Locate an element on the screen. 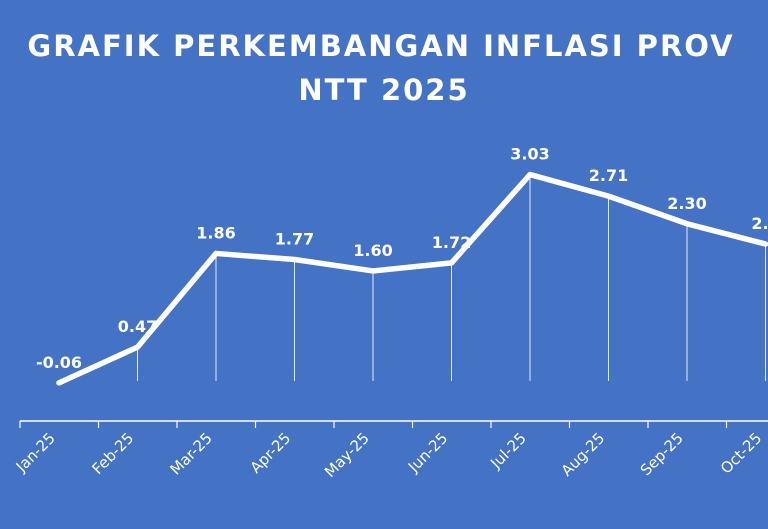 Image resolution: width=768 pixels, height=529 pixels. x-tick-label: Oct-25 is located at coordinates (741, 453).